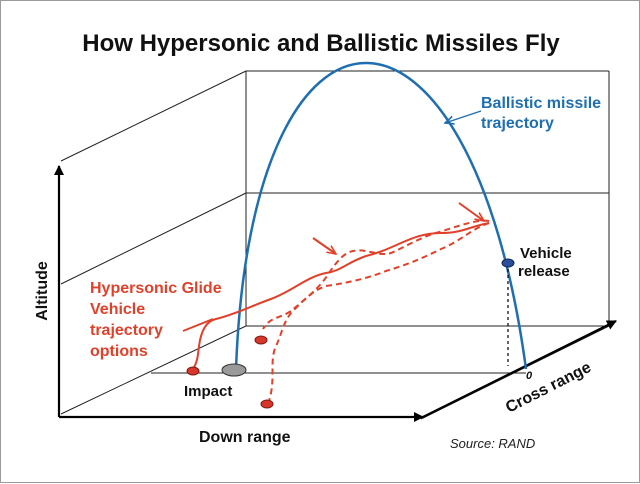  Describe the element at coordinates (153, 370) in the screenshot. I see `box-floor-left-edge` at that location.